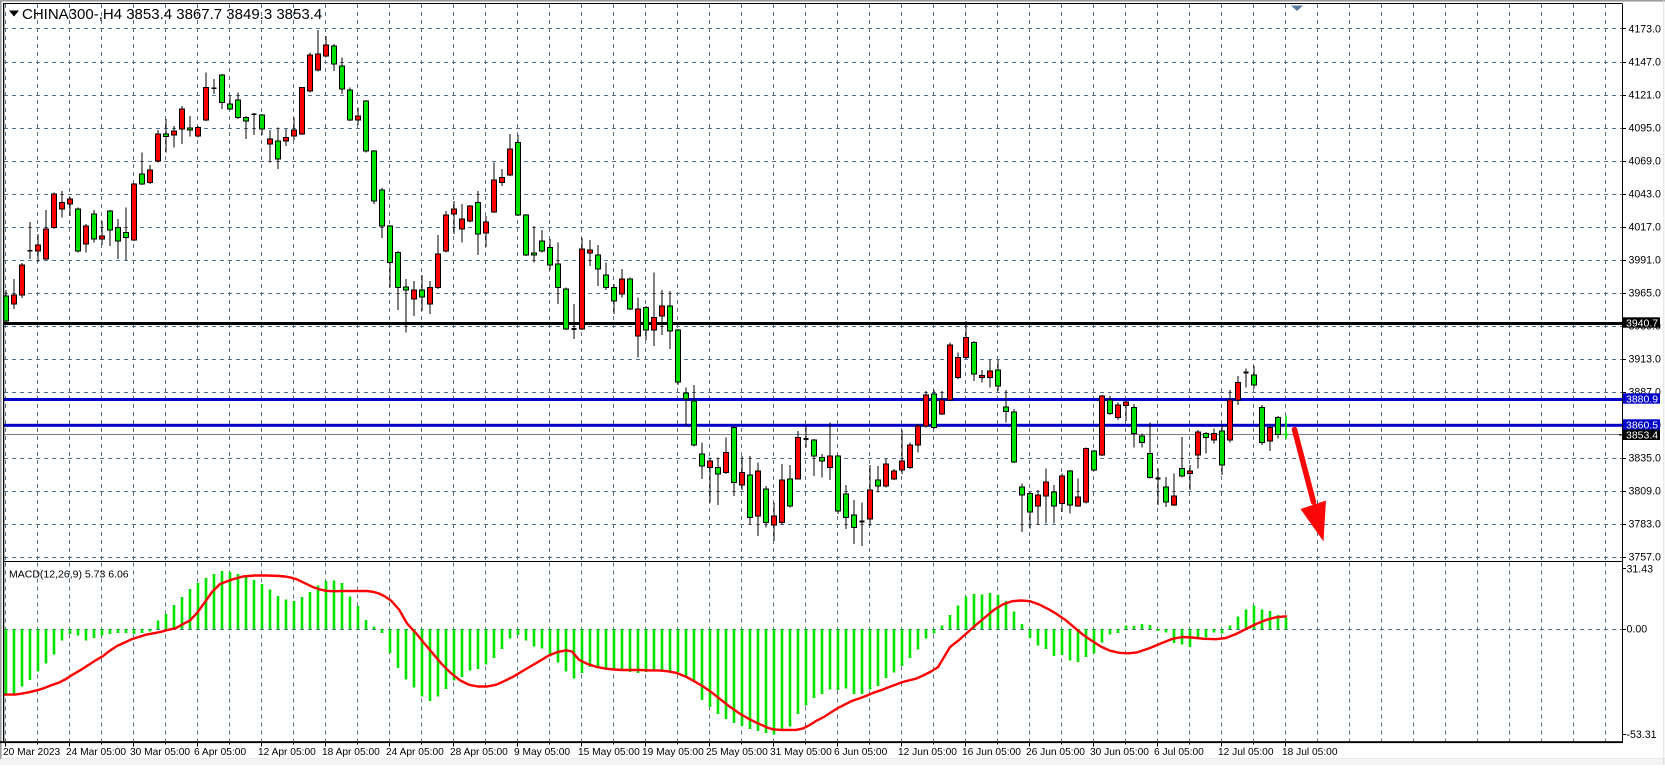  Describe the element at coordinates (32, 752) in the screenshot. I see `svg-text: 20 Mar 2023` at that location.